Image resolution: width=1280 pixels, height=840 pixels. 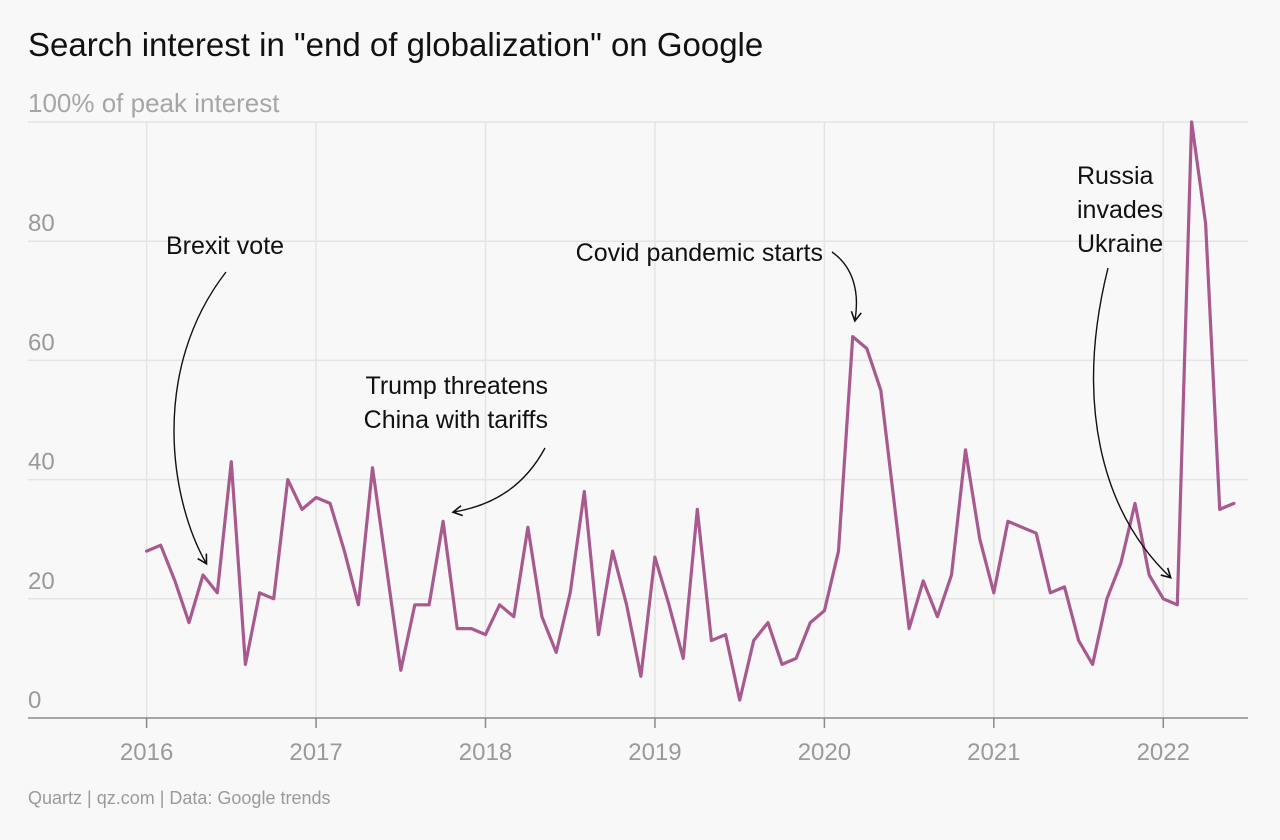 What do you see at coordinates (1120, 244) in the screenshot?
I see `annotation-line: Ukraine` at bounding box center [1120, 244].